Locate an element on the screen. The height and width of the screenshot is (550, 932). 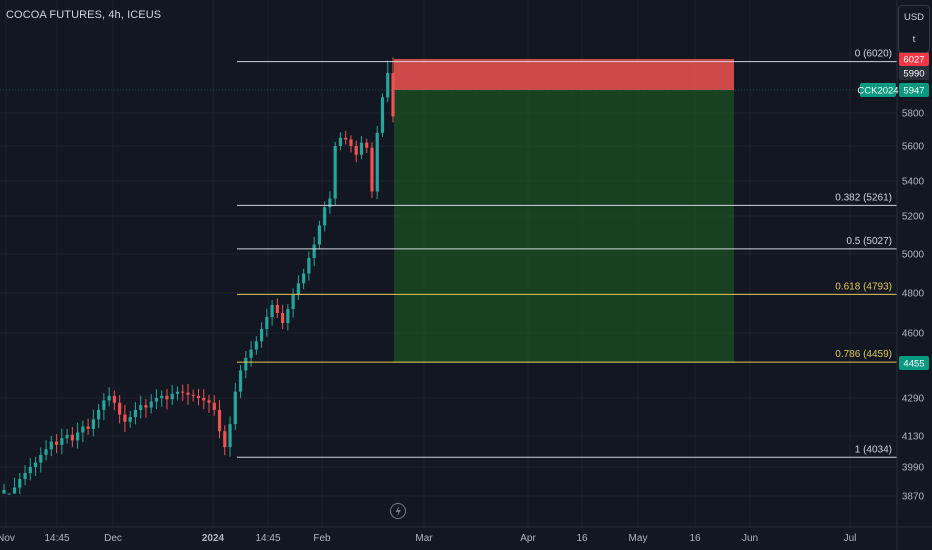
price-tag-text: 6027 is located at coordinates (913, 60).